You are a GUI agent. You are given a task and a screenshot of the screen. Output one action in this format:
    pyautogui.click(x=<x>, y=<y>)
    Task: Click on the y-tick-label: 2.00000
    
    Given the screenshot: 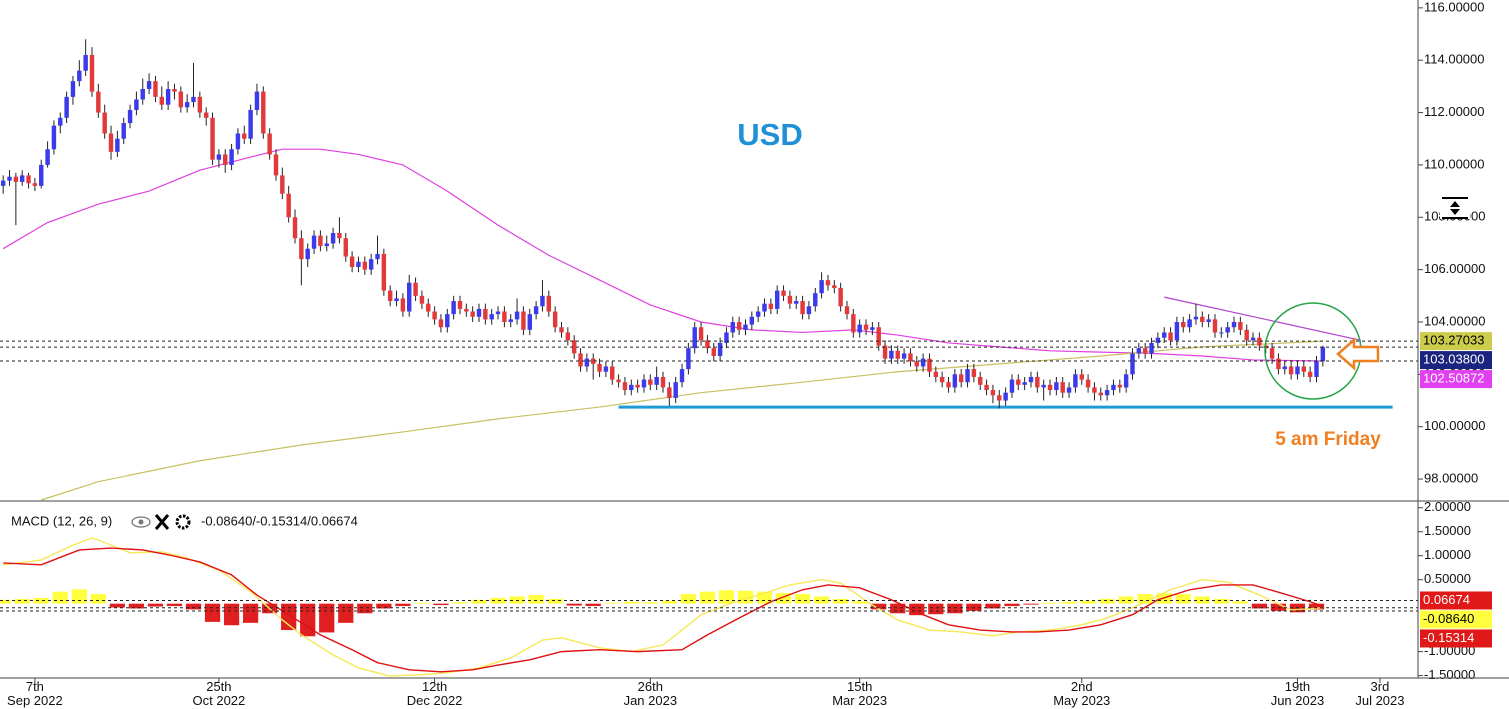 What is the action you would take?
    pyautogui.click(x=1447, y=506)
    